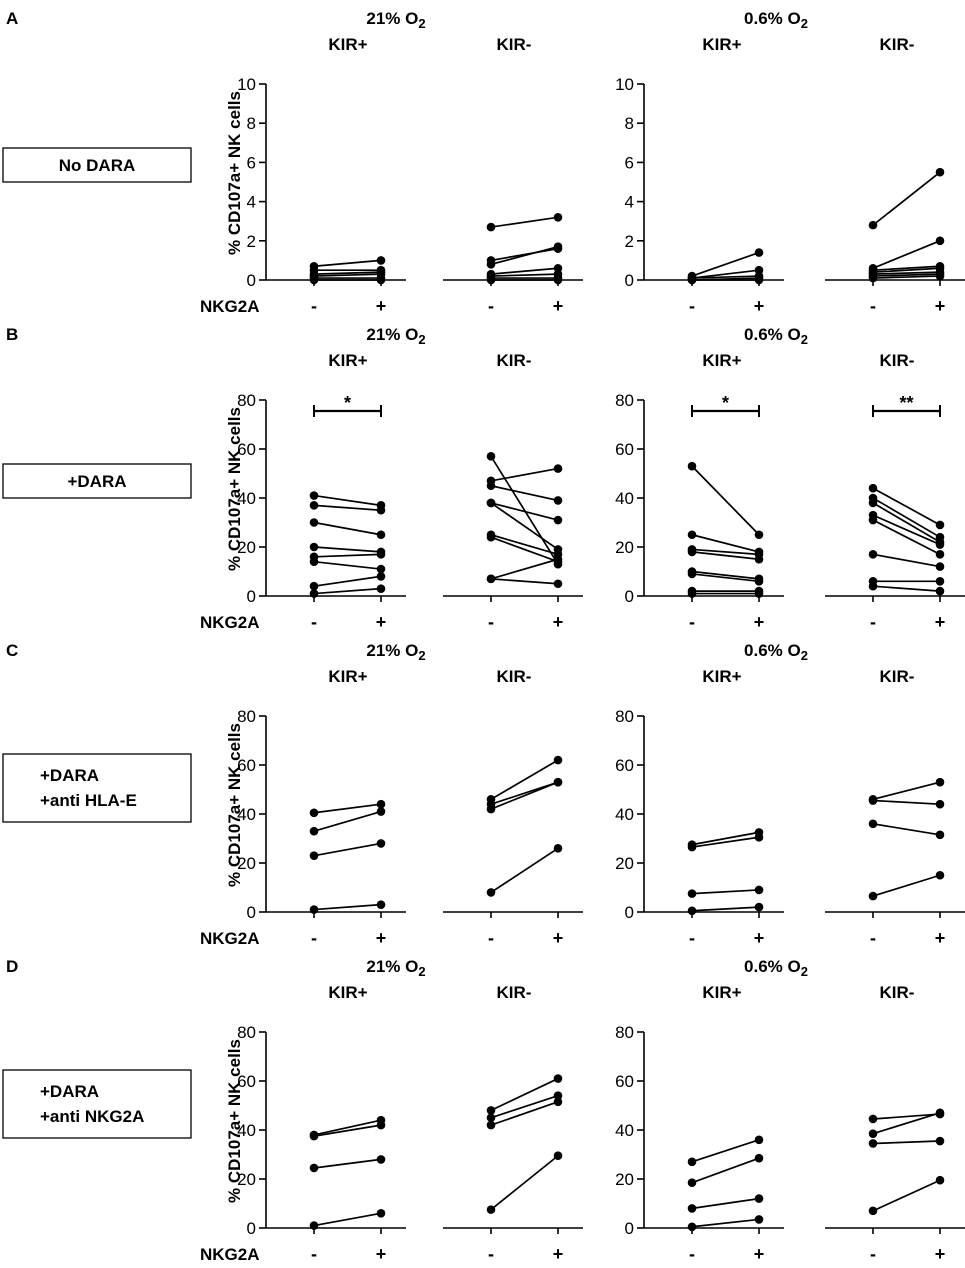 This screenshot has width=965, height=1268. I want to click on y-tick-label: 4, so click(629, 202).